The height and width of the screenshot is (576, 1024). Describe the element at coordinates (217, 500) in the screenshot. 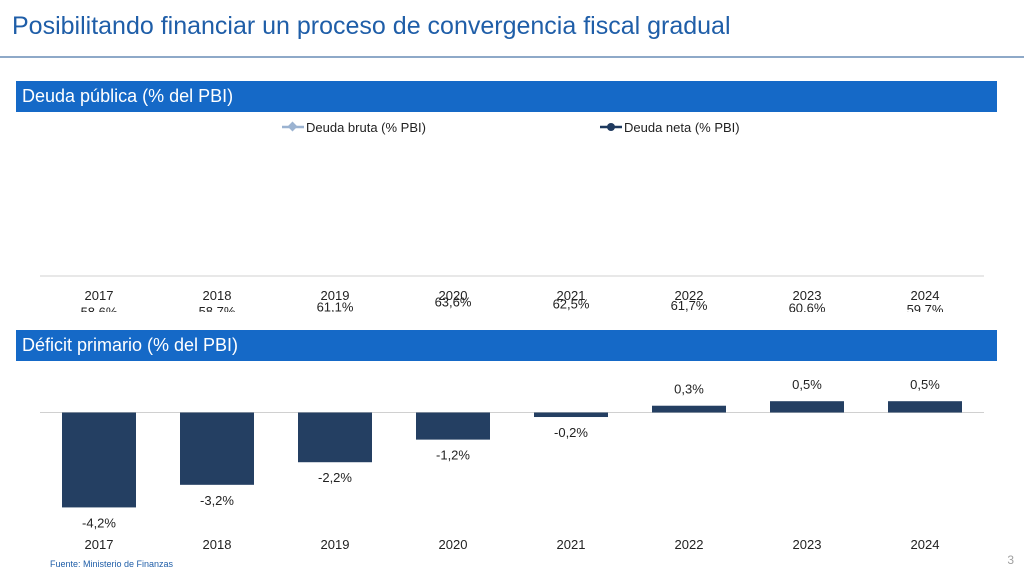

I see `data-label-2018: -3,2%` at that location.